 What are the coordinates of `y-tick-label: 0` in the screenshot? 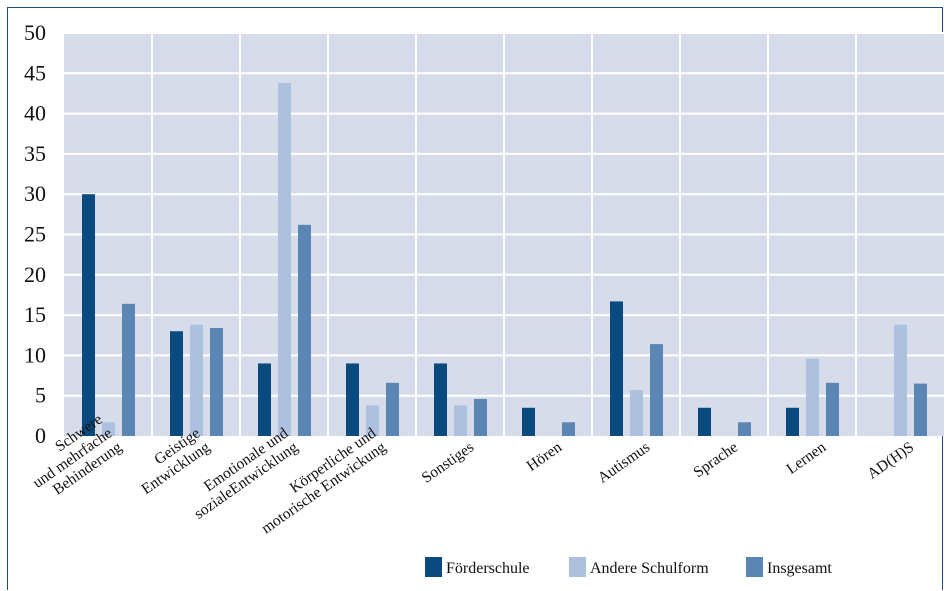 It's located at (40, 435).